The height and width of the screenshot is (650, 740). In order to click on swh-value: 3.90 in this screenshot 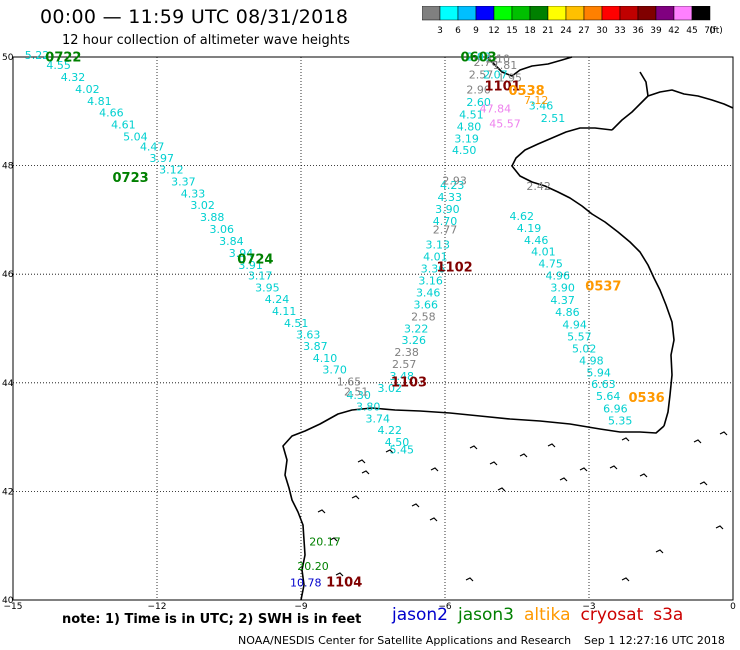, I will do `click(562, 288)`.